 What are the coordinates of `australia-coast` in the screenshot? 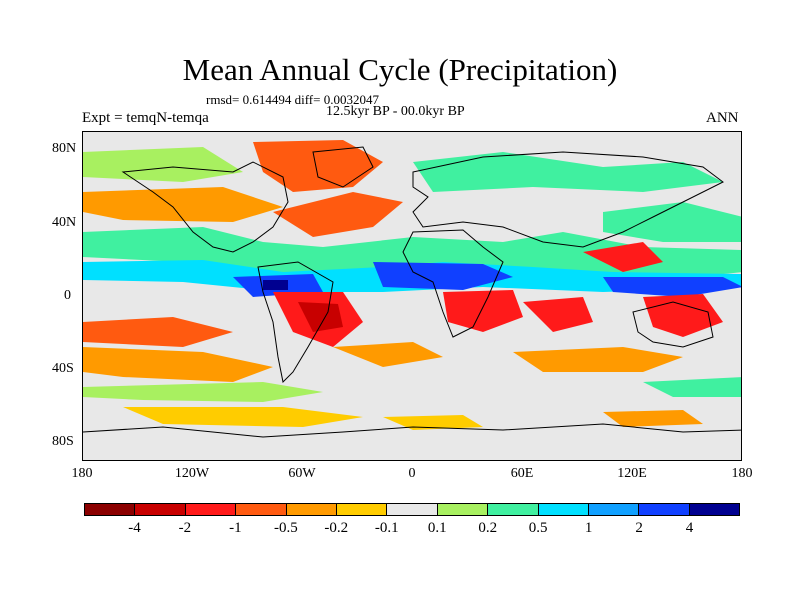 It's located at (673, 324).